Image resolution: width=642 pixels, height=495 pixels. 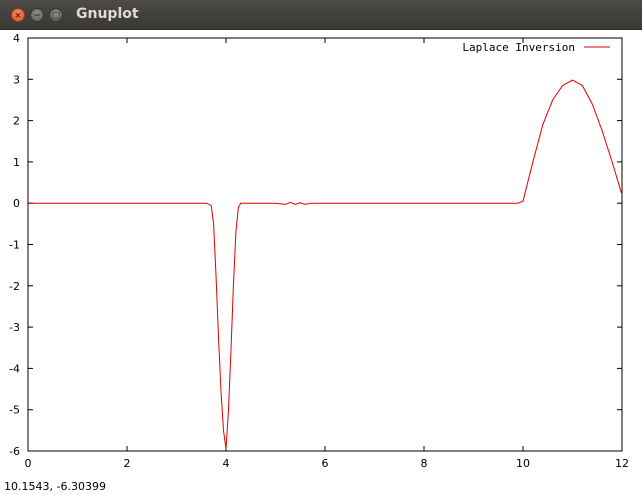 I want to click on window-titlebar: × − □ Gnuplot, so click(x=321, y=15).